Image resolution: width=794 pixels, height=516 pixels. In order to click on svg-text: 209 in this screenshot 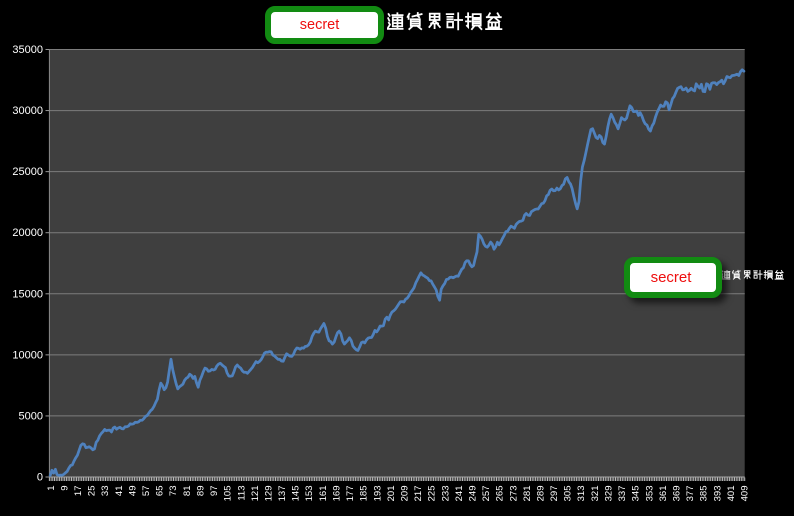, I will do `click(405, 494)`.